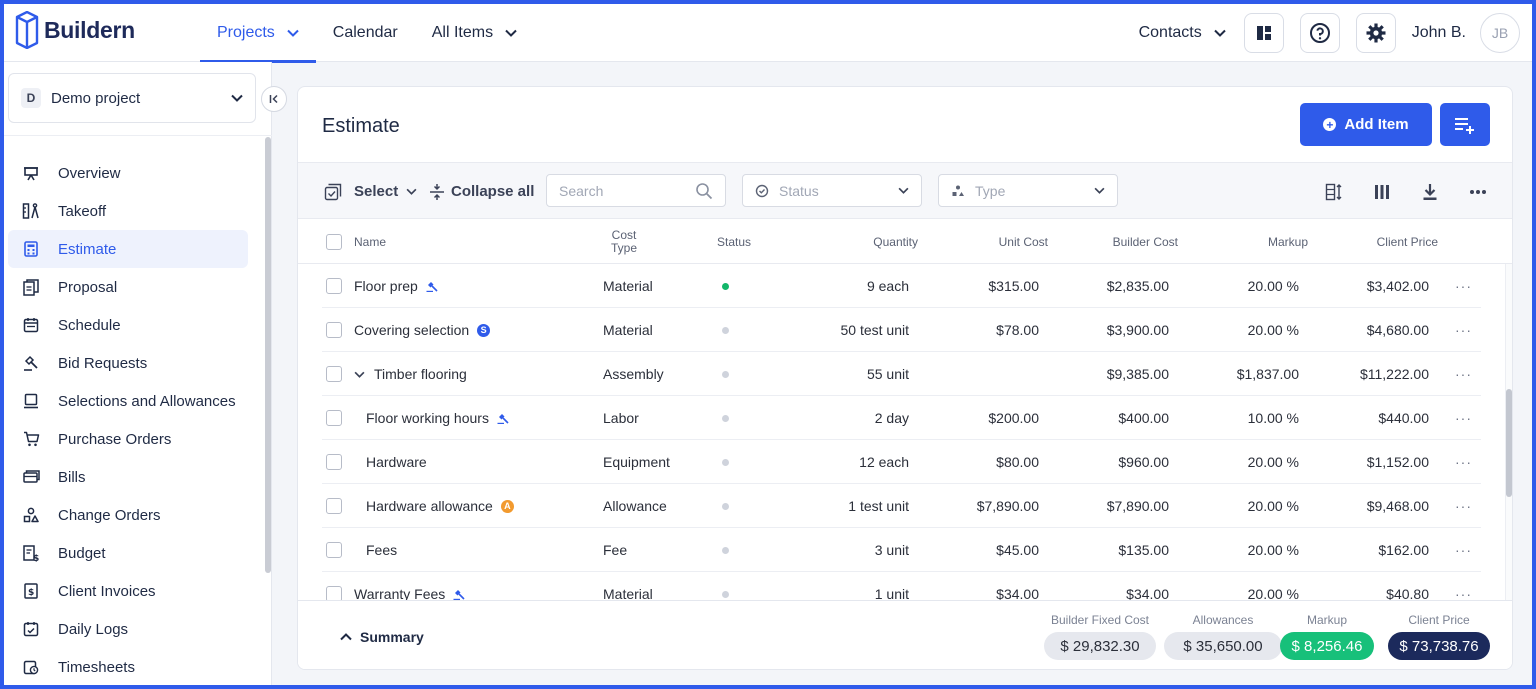  I want to click on nav-calendar: Calendar, so click(365, 33).